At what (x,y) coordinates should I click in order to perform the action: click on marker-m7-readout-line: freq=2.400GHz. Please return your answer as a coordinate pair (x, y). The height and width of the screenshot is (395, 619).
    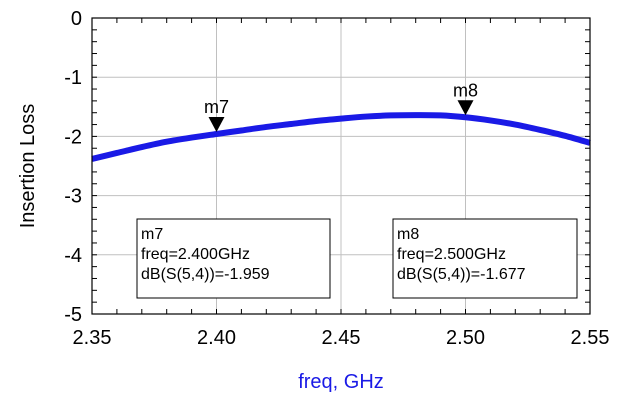
    Looking at the image, I should click on (195, 254).